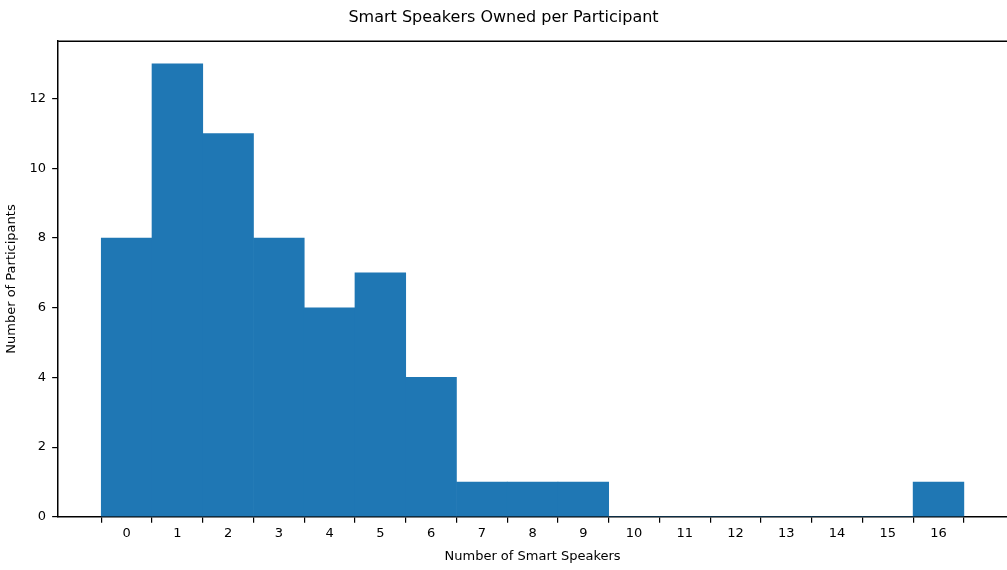 Image resolution: width=1007 pixels, height=570 pixels. I want to click on x-tick-label: 4, so click(329, 532).